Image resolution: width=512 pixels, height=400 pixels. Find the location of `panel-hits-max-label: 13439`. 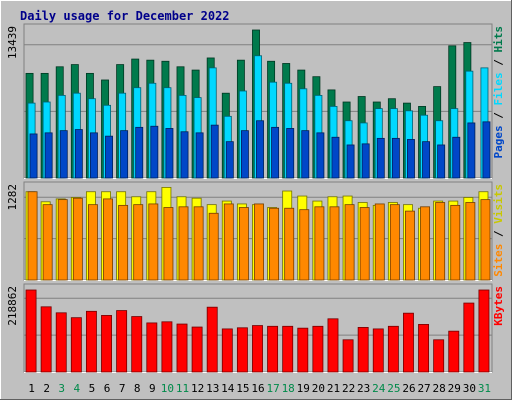

panel-hits-max-label: 13439 is located at coordinates (12, 42).